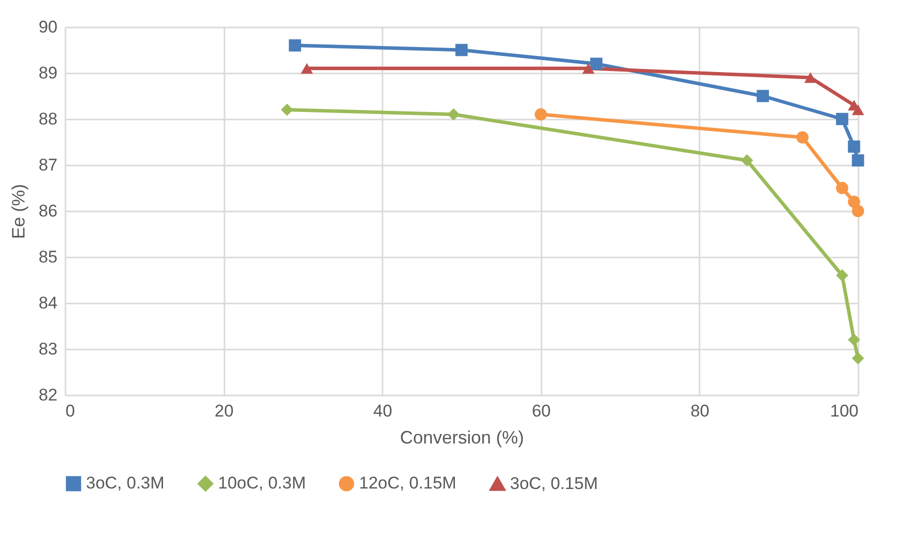  I want to click on x-tick-label: 20, so click(224, 411).